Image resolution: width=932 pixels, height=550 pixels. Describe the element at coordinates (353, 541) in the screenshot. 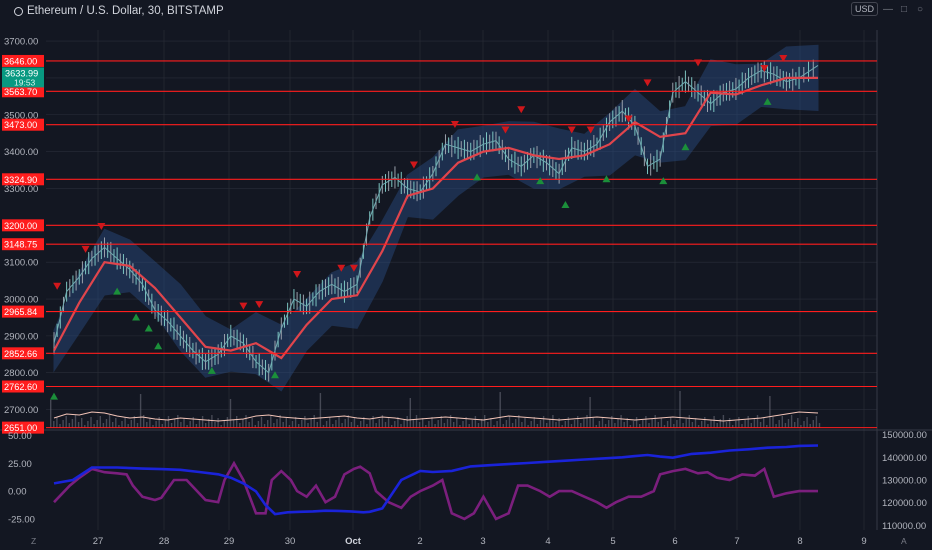

I see `time-tick-label: Oct` at that location.